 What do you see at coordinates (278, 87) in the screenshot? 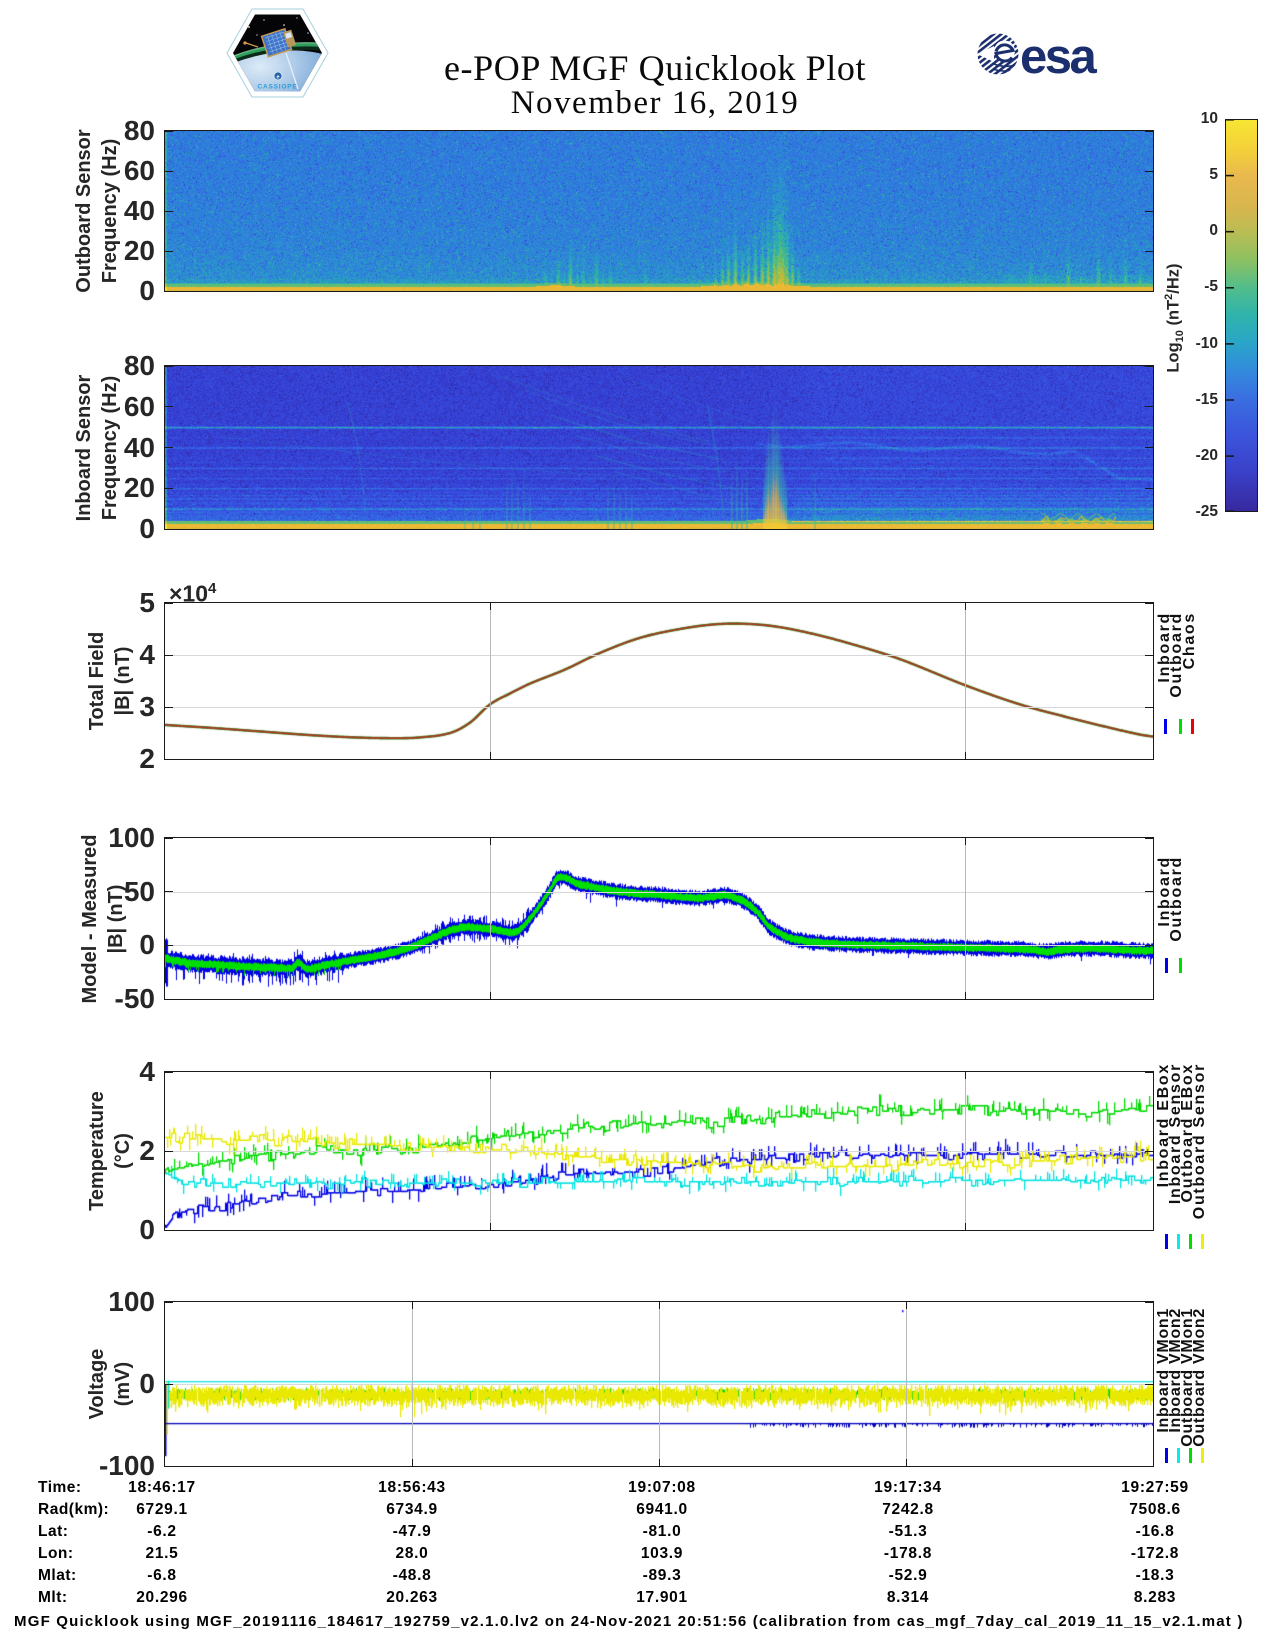
I see `svg-text: CASSIOPE` at bounding box center [278, 87].